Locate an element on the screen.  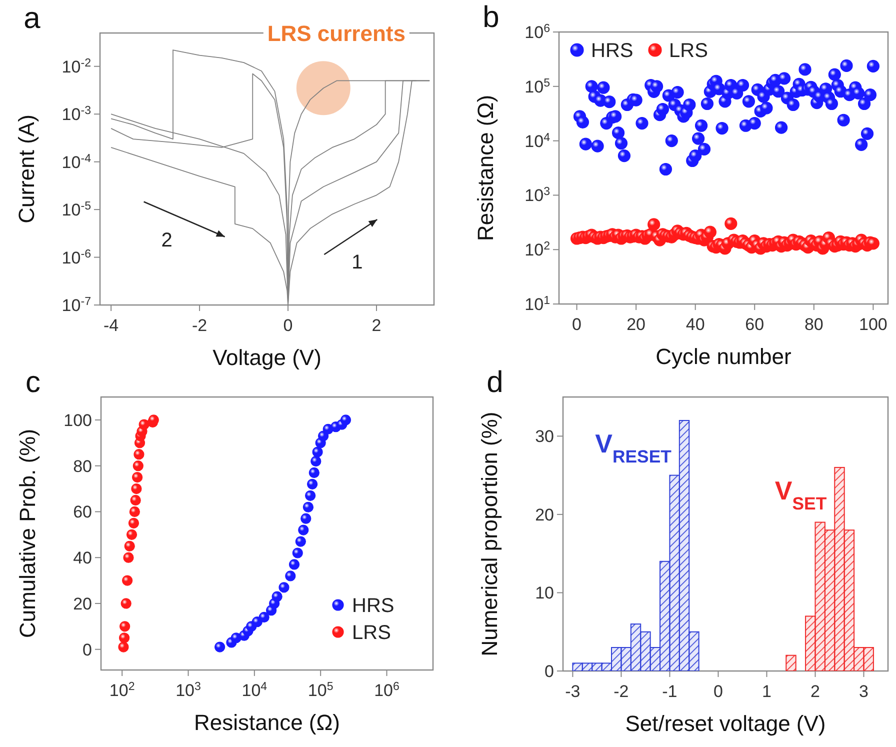
y-axis-title: Current (A) is located at coordinates (26, 169).